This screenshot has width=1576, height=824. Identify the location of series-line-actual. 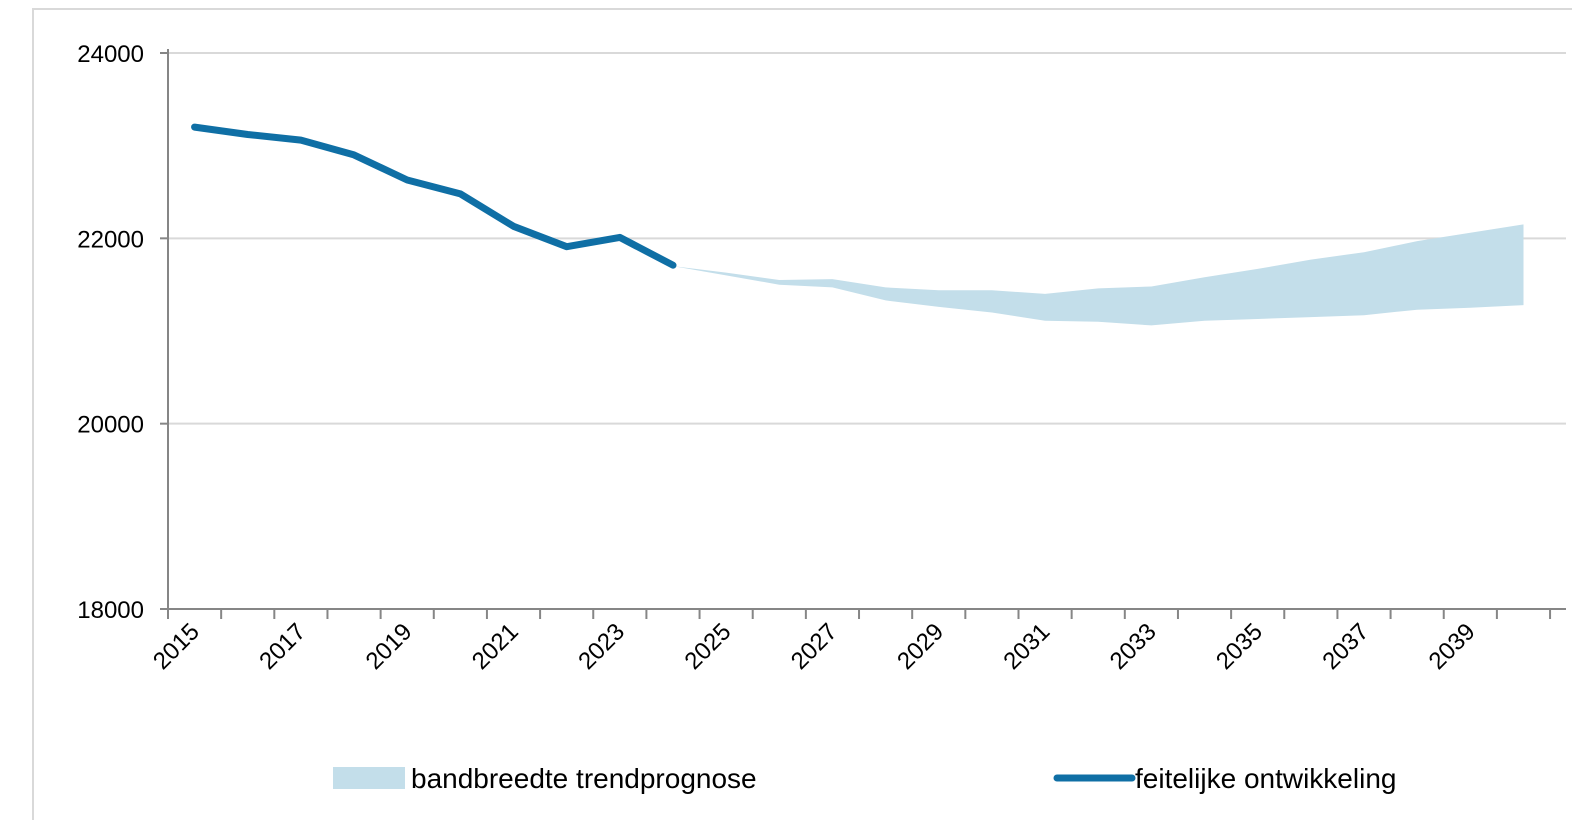
(434, 196).